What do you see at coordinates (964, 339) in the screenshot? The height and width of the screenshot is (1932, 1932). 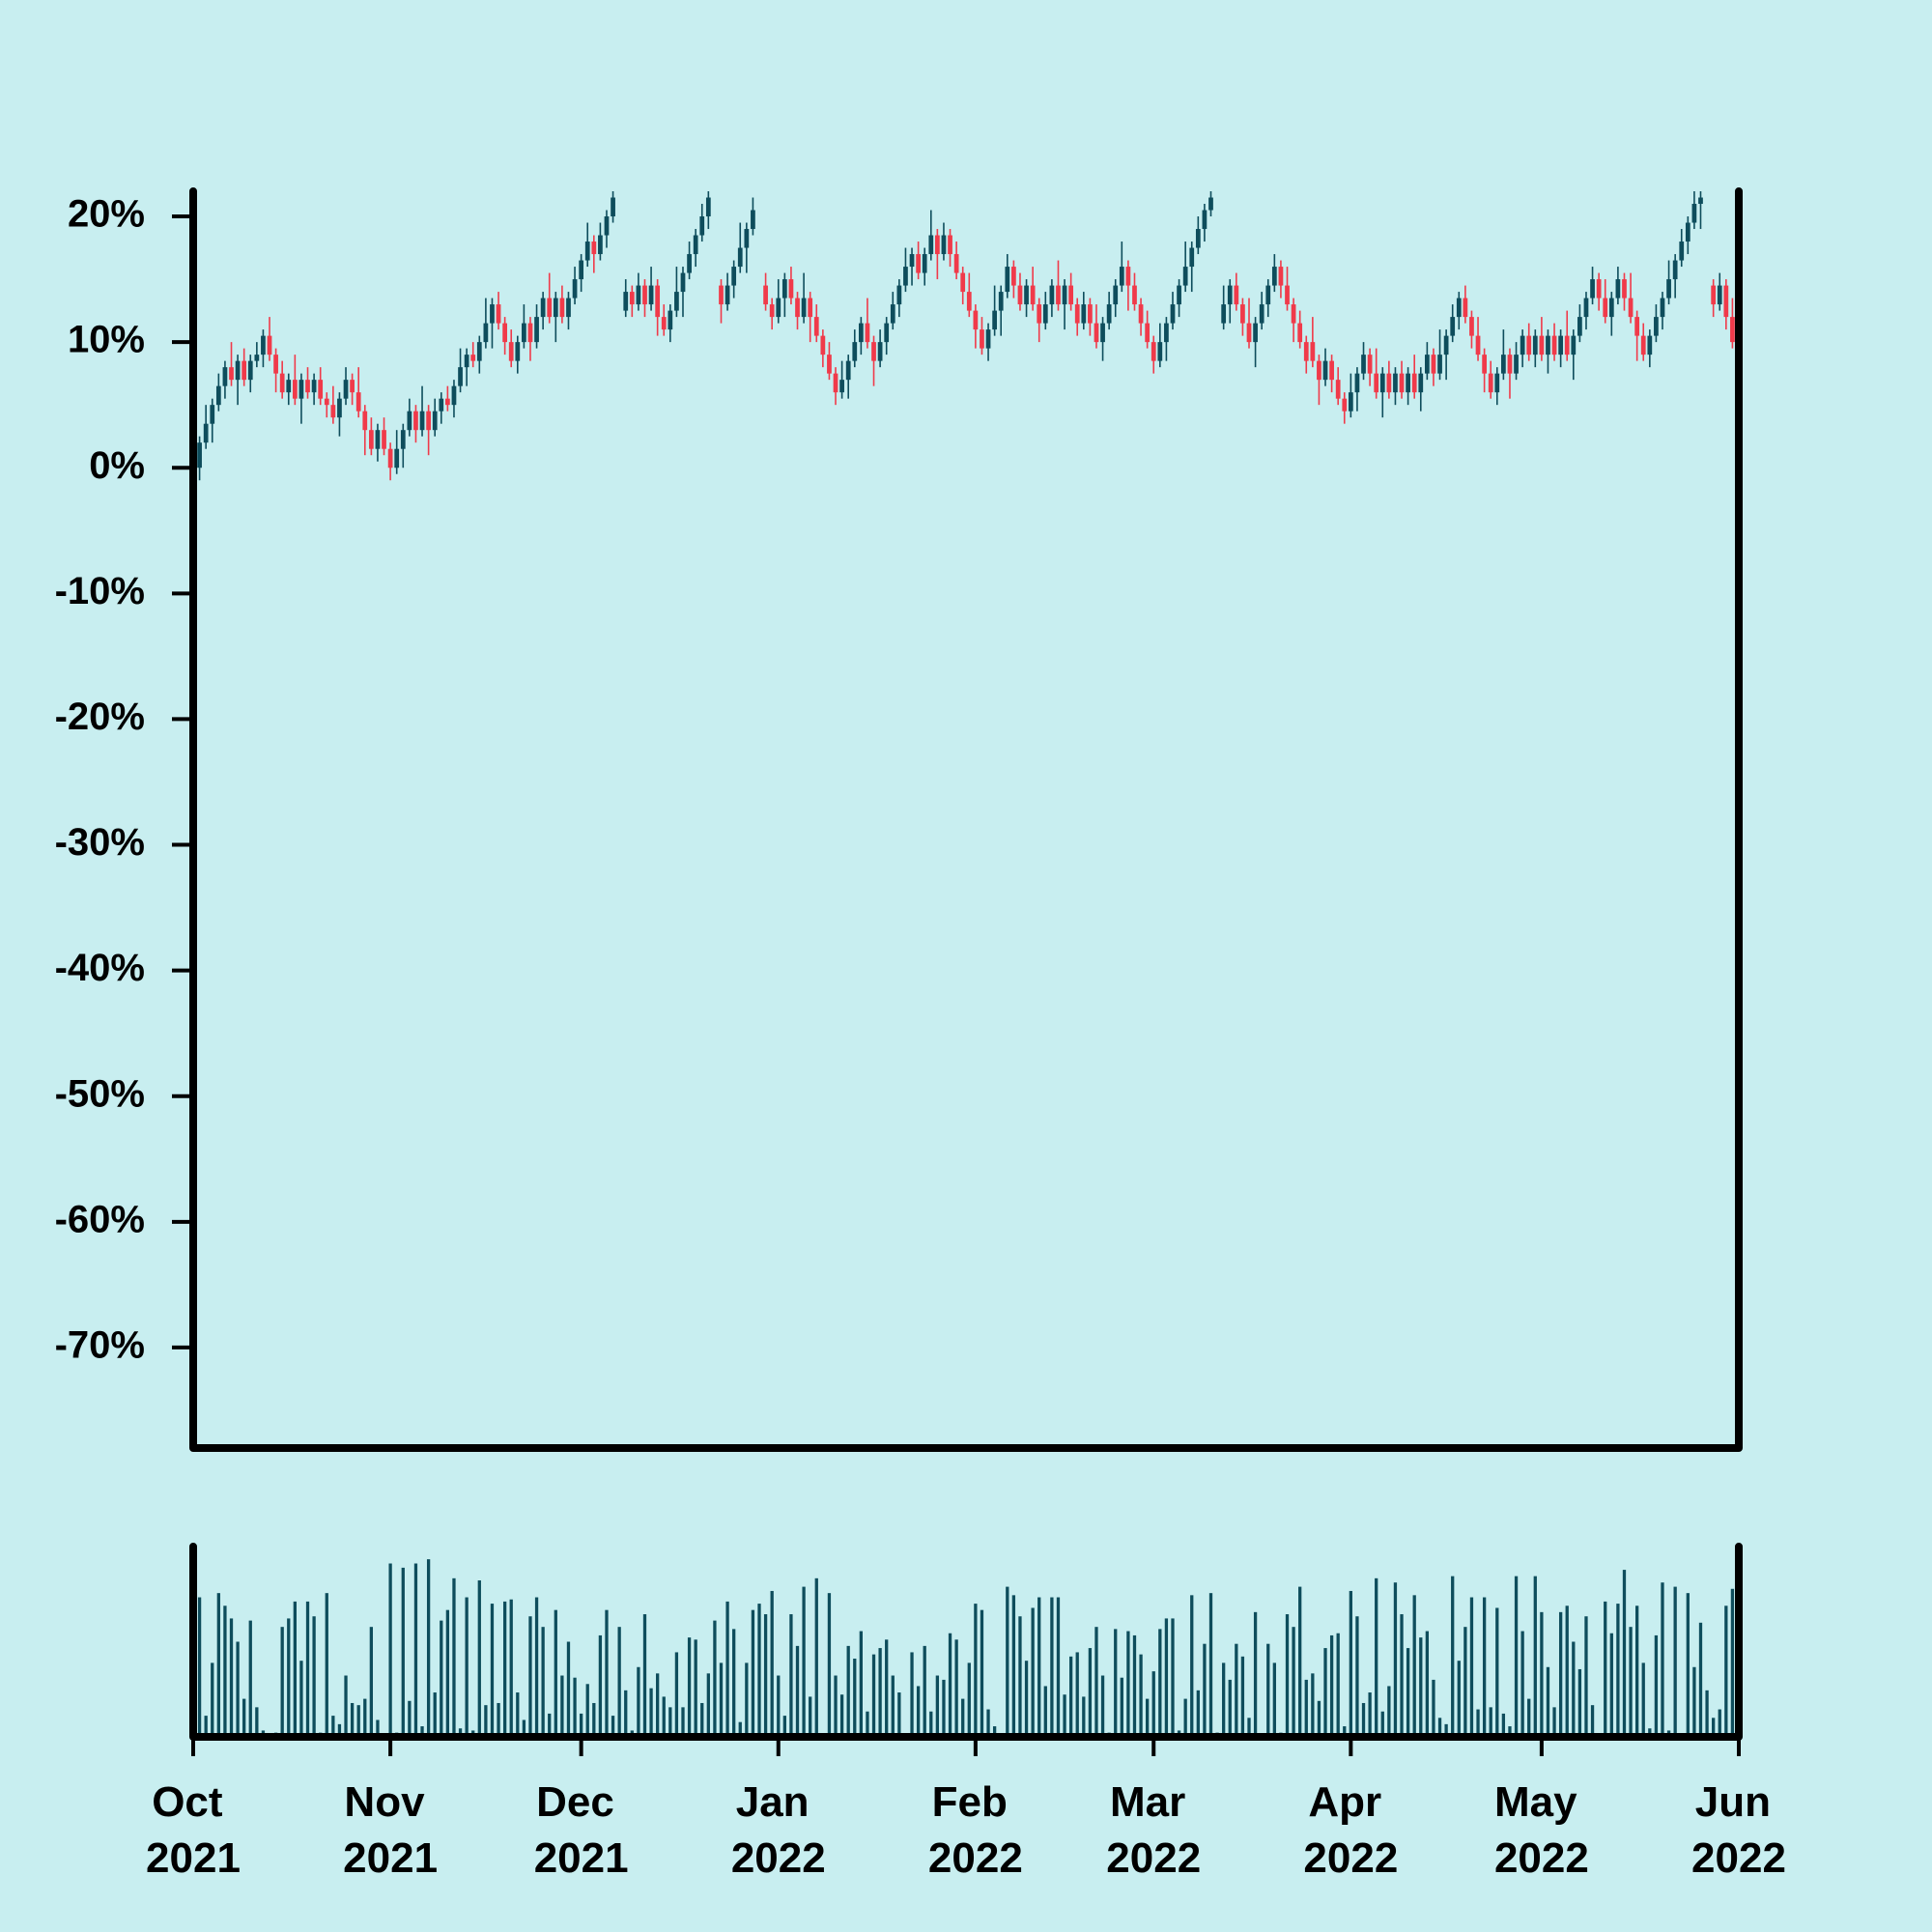 I see `price-panel` at bounding box center [964, 339].